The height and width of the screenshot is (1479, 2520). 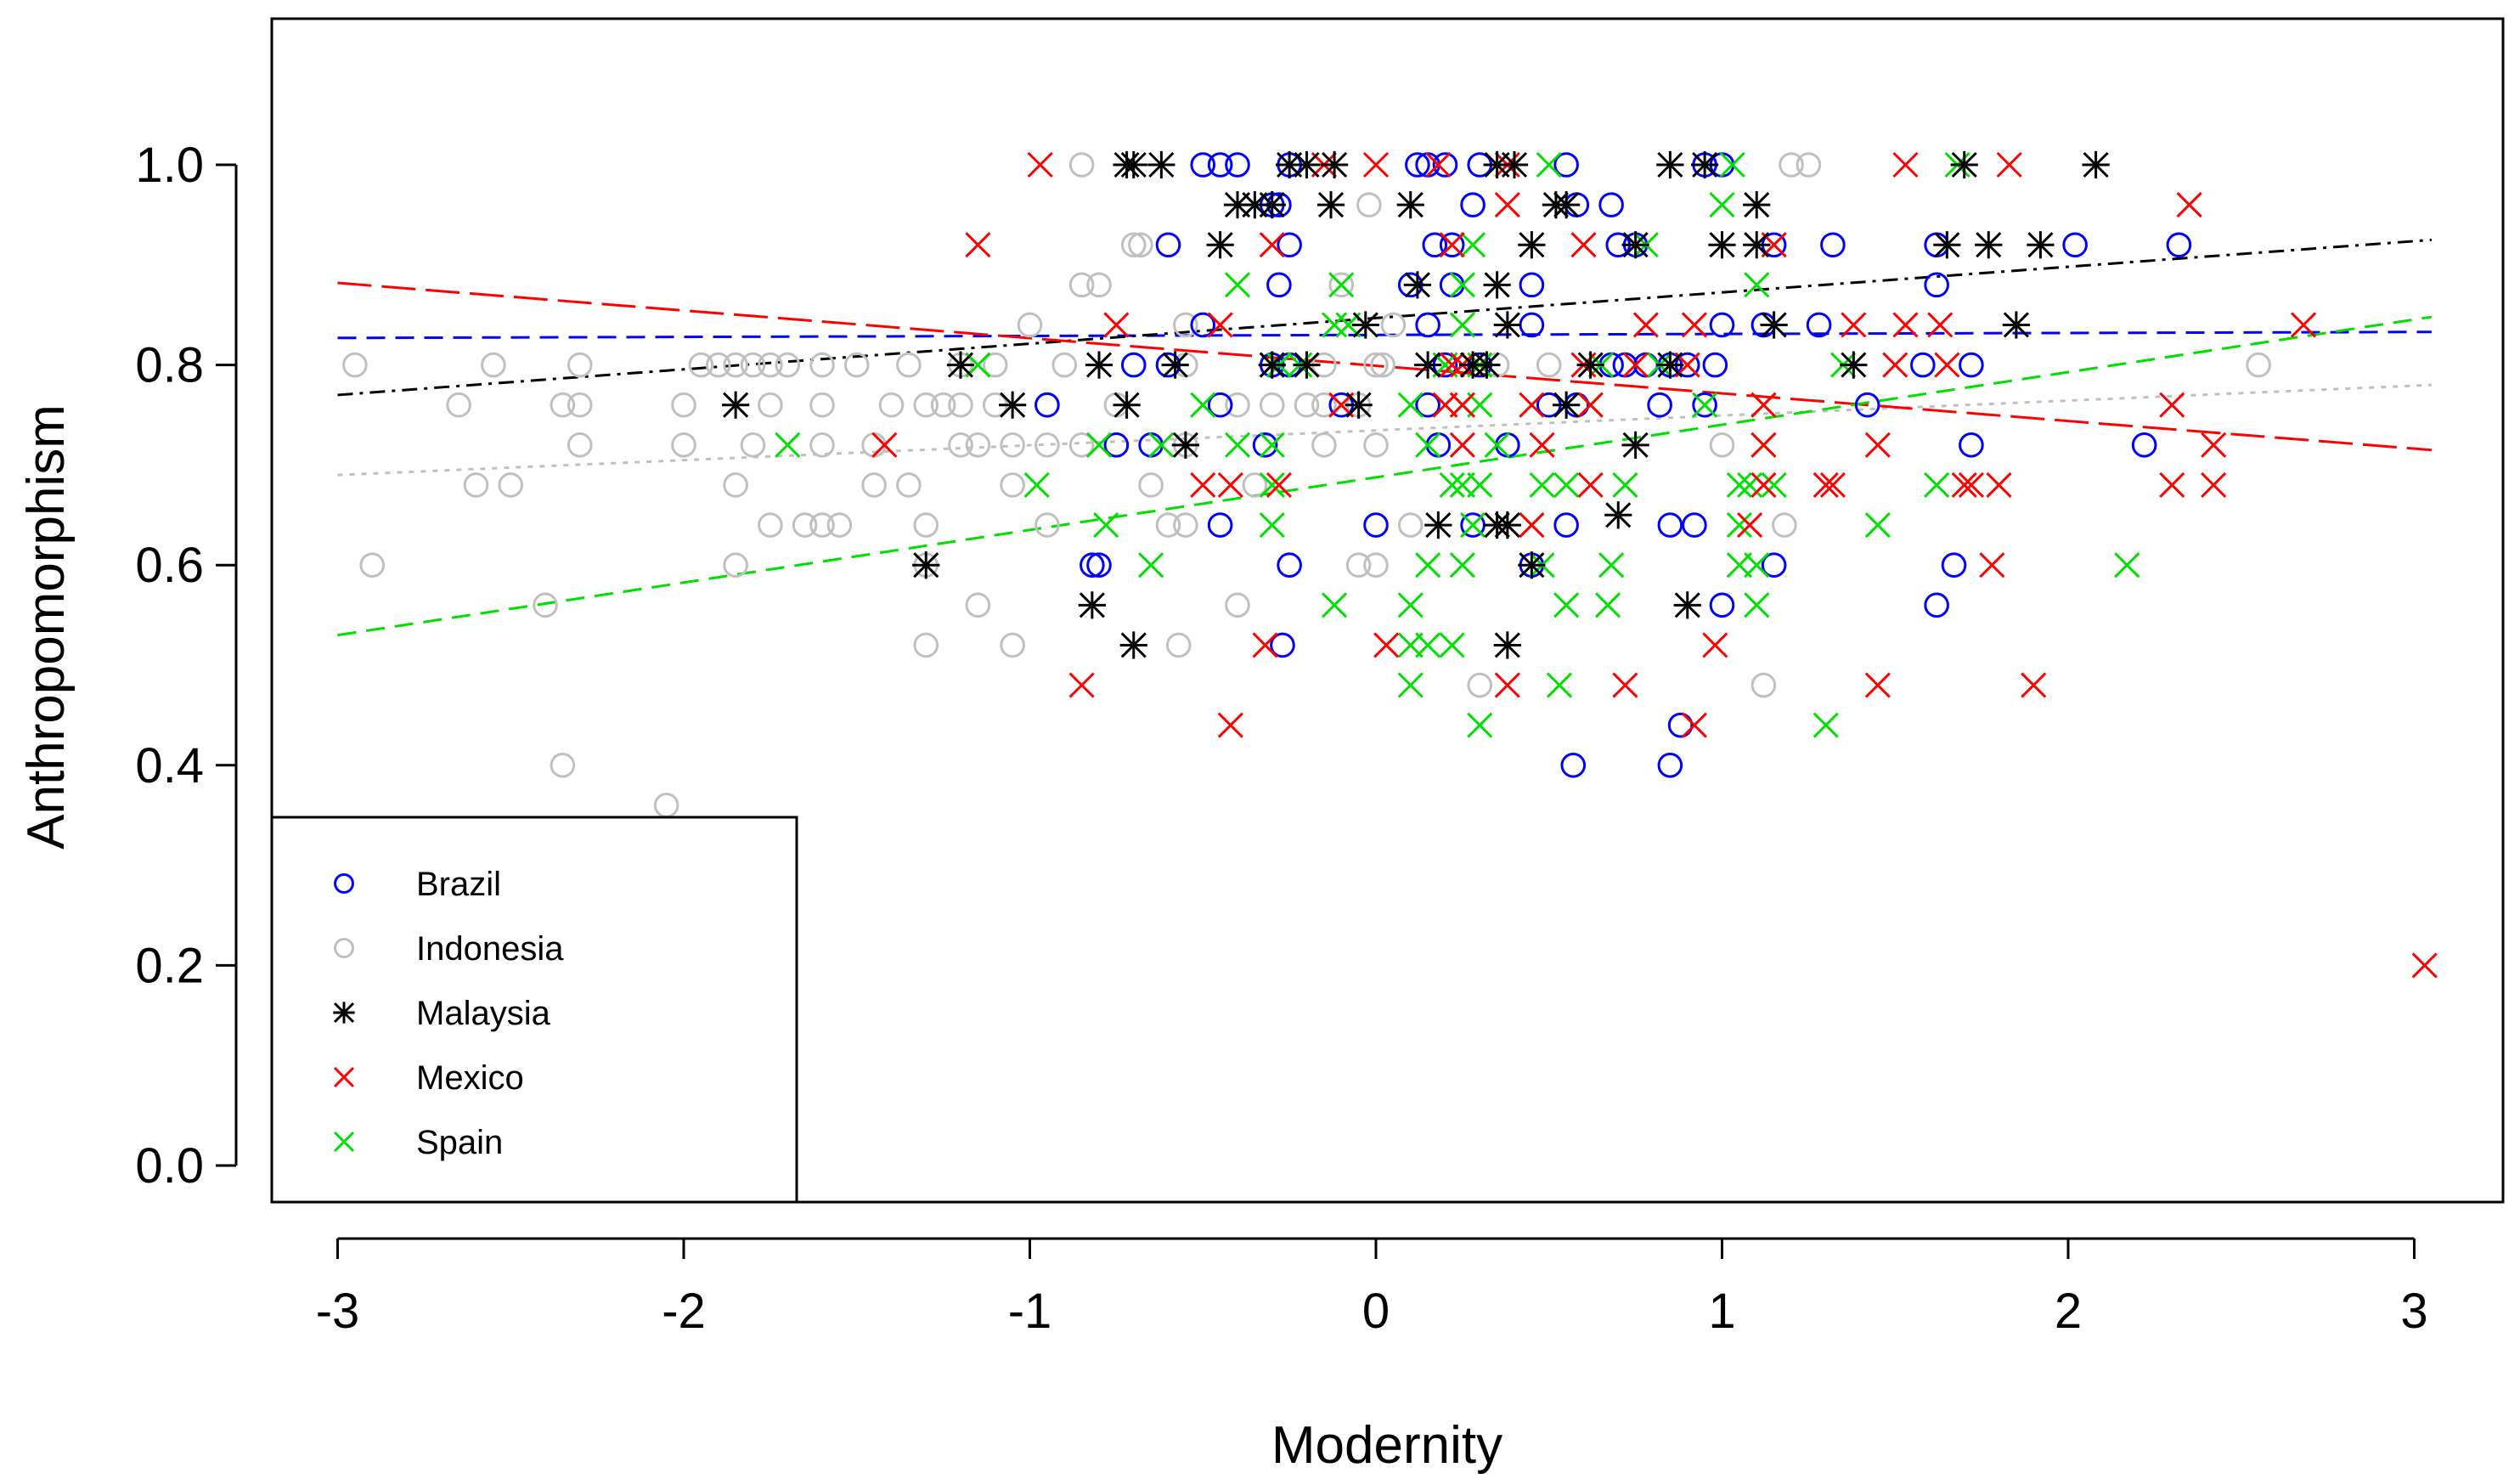 What do you see at coordinates (344, 1013) in the screenshot?
I see `legend-marker-malaysia` at bounding box center [344, 1013].